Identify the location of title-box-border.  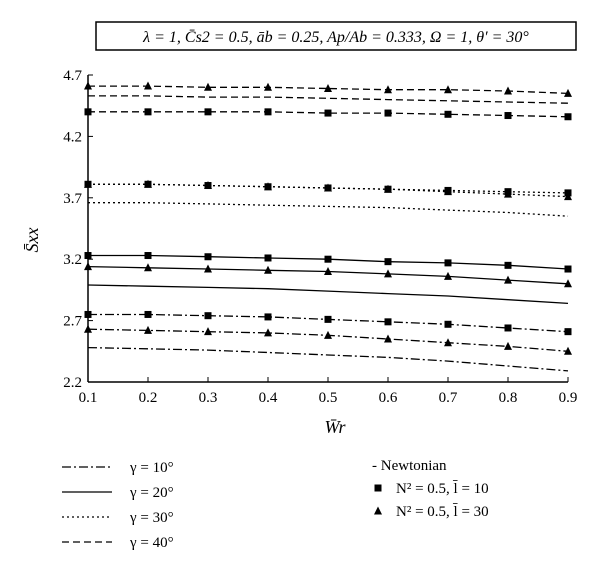
(336, 36).